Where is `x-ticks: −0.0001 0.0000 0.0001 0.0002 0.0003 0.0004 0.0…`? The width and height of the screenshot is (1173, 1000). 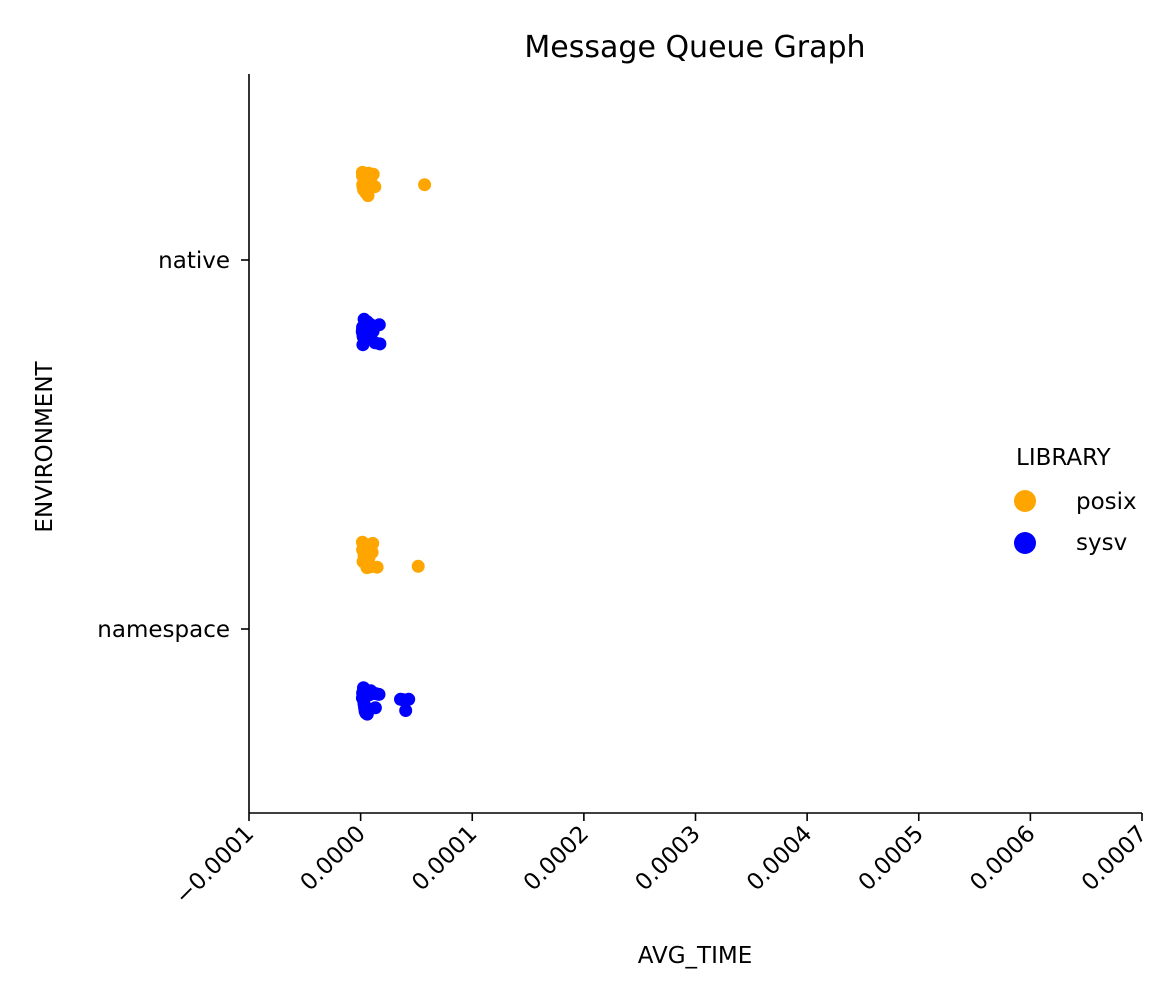
x-ticks: −0.0001 0.0000 0.0001 0.0002 0.0003 0.0004 0.0… is located at coordinates (661, 861).